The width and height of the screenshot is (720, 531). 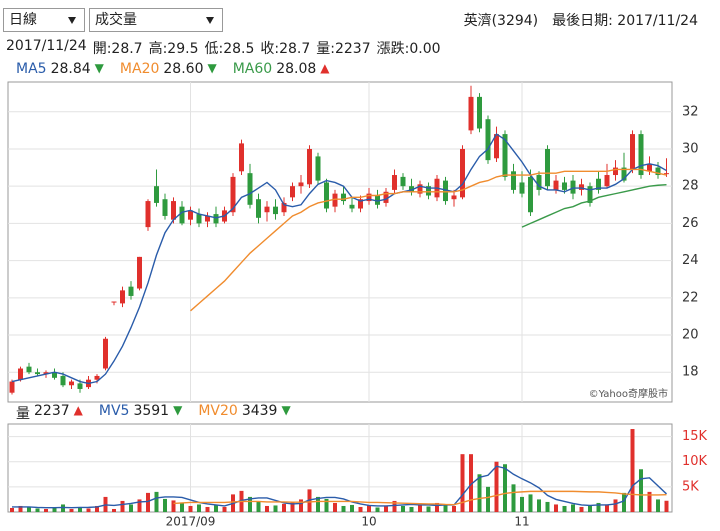 What do you see at coordinates (44, 20) in the screenshot?
I see `period-dropdown: 日線` at bounding box center [44, 20].